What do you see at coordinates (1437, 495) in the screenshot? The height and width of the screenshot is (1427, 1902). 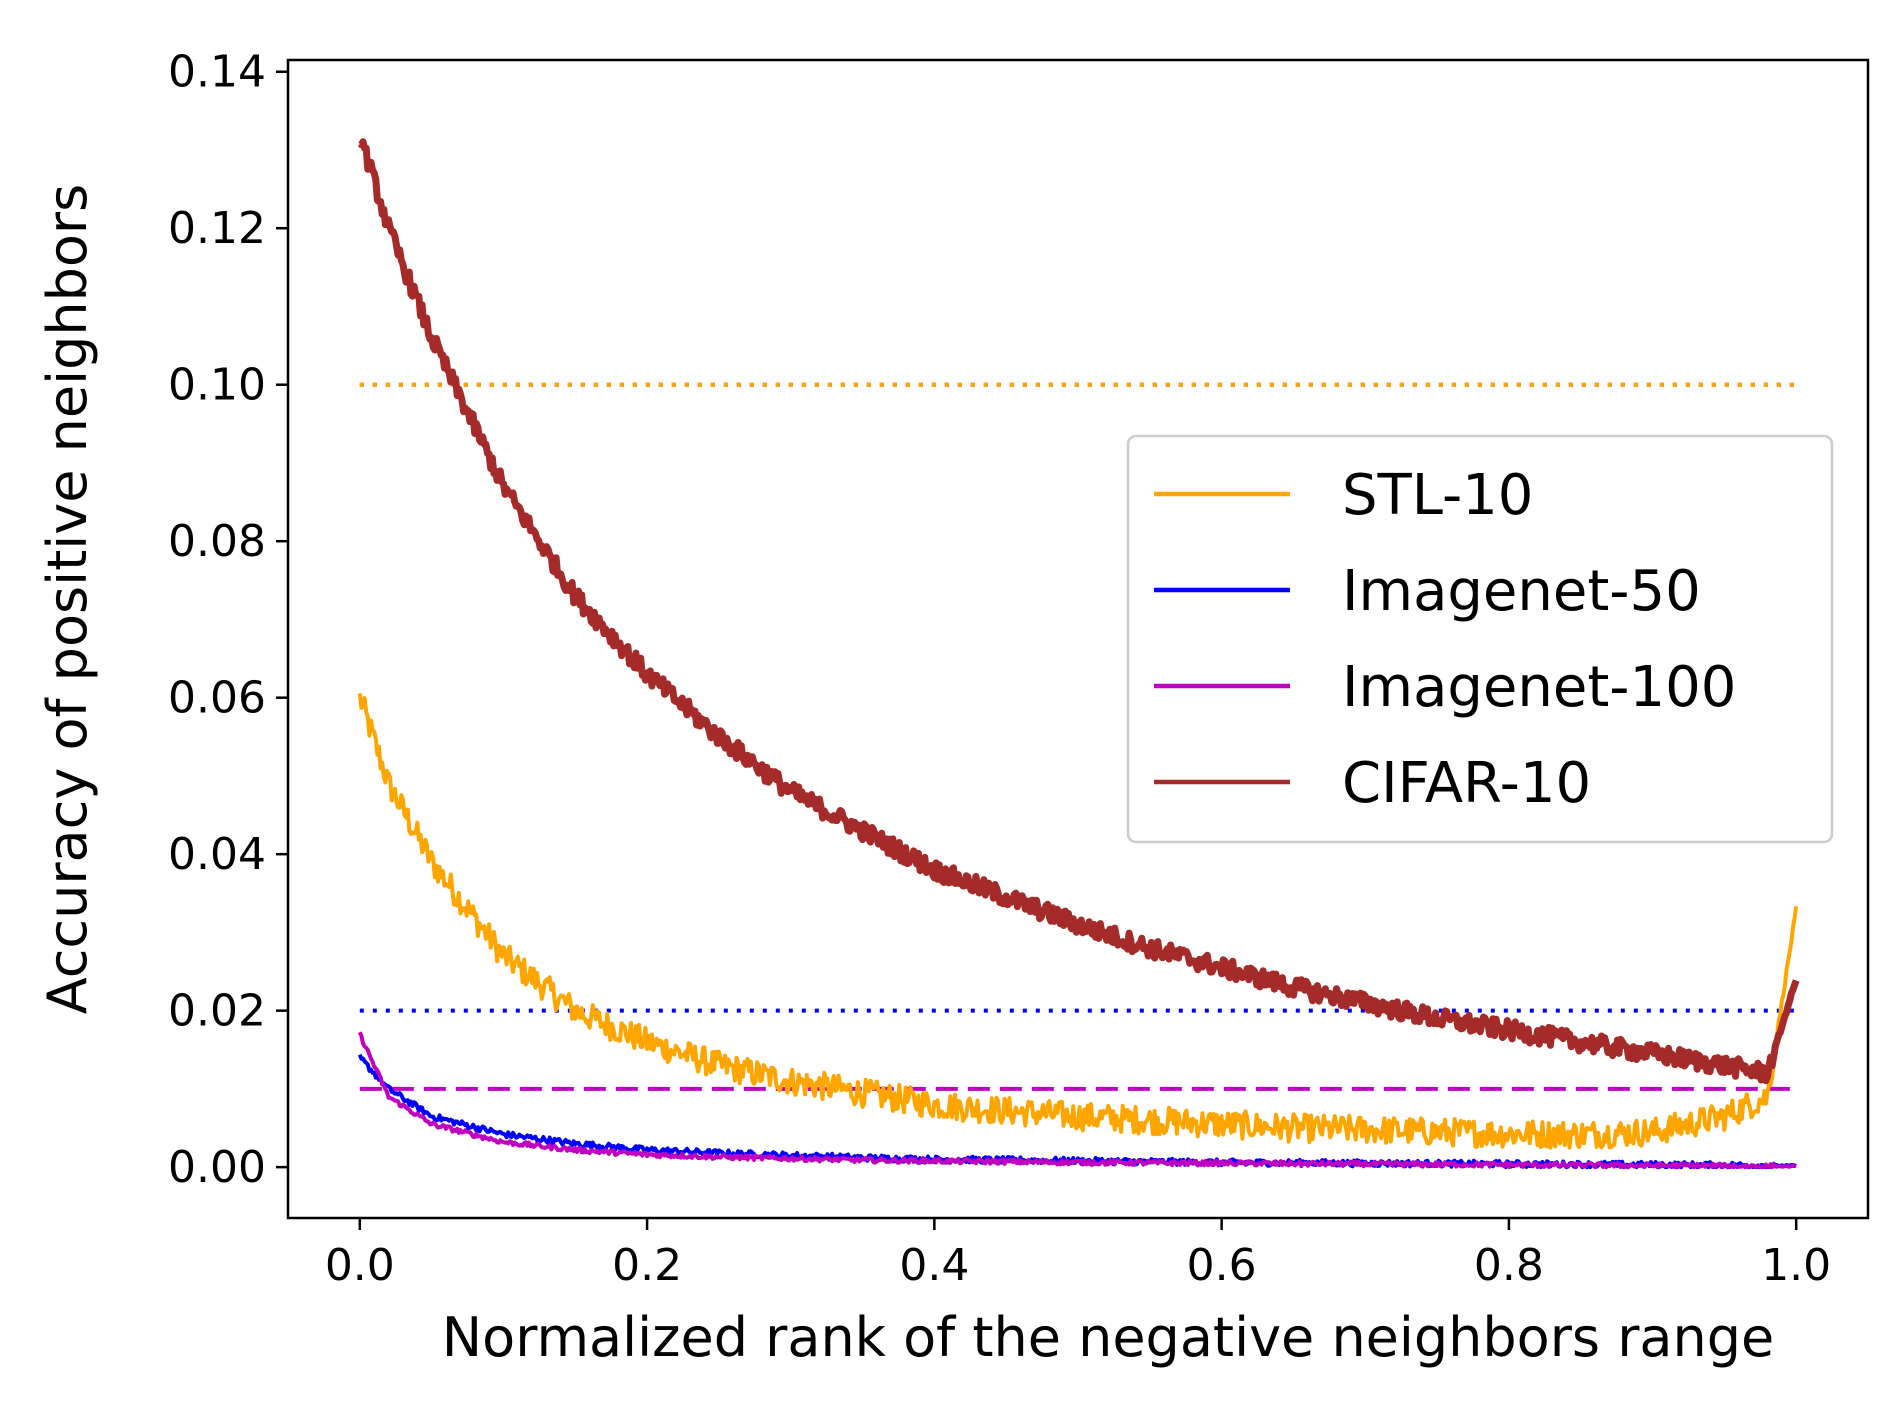 I see `legend-label: STL-10` at bounding box center [1437, 495].